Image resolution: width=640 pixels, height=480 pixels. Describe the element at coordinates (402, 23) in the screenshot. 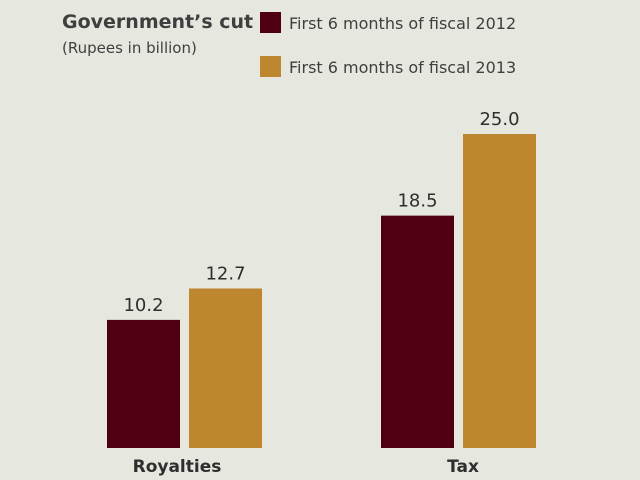

I see `legend-label-2012: First 6 months of fiscal 2012` at that location.